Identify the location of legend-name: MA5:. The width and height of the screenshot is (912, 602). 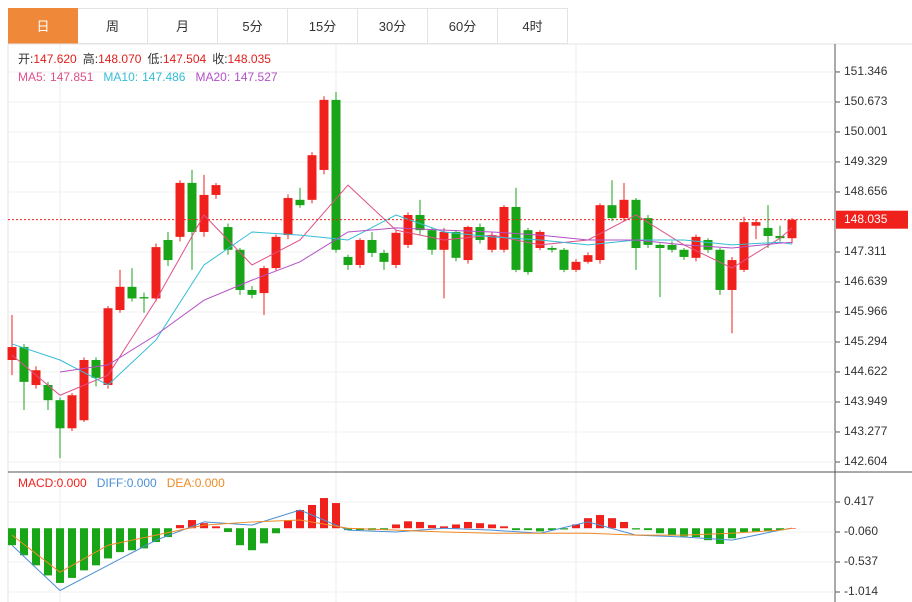
(32, 77).